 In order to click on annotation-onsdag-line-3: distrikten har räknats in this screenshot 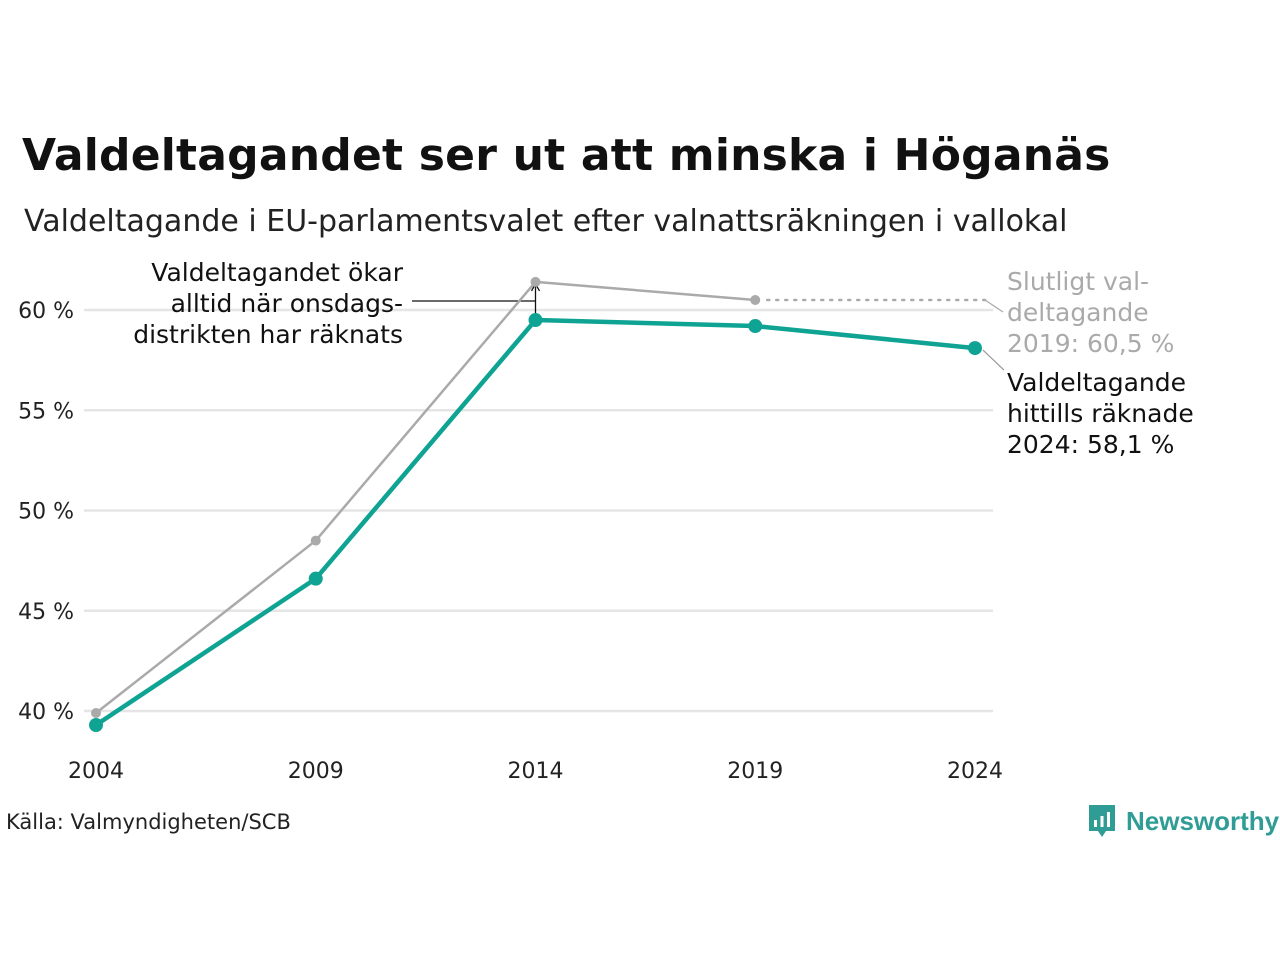, I will do `click(268, 334)`.